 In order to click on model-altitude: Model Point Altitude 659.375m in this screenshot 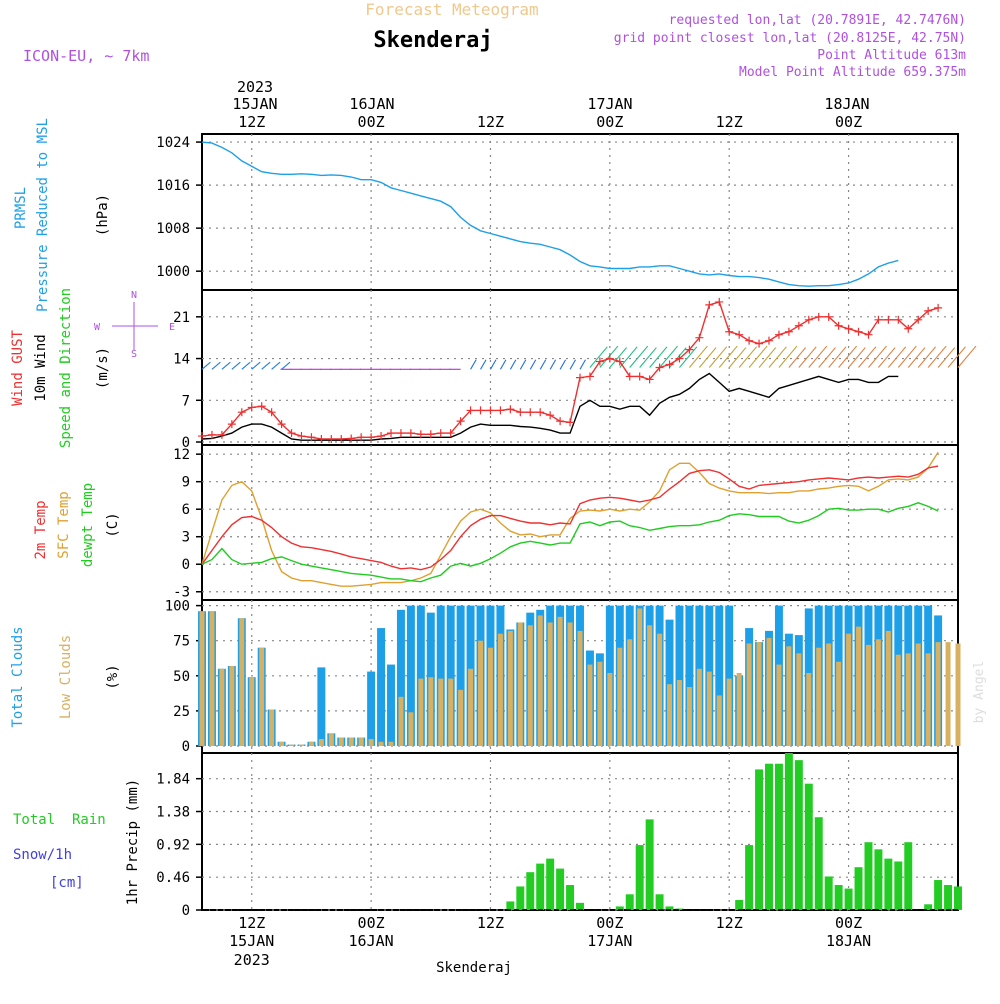, I will do `click(852, 72)`.